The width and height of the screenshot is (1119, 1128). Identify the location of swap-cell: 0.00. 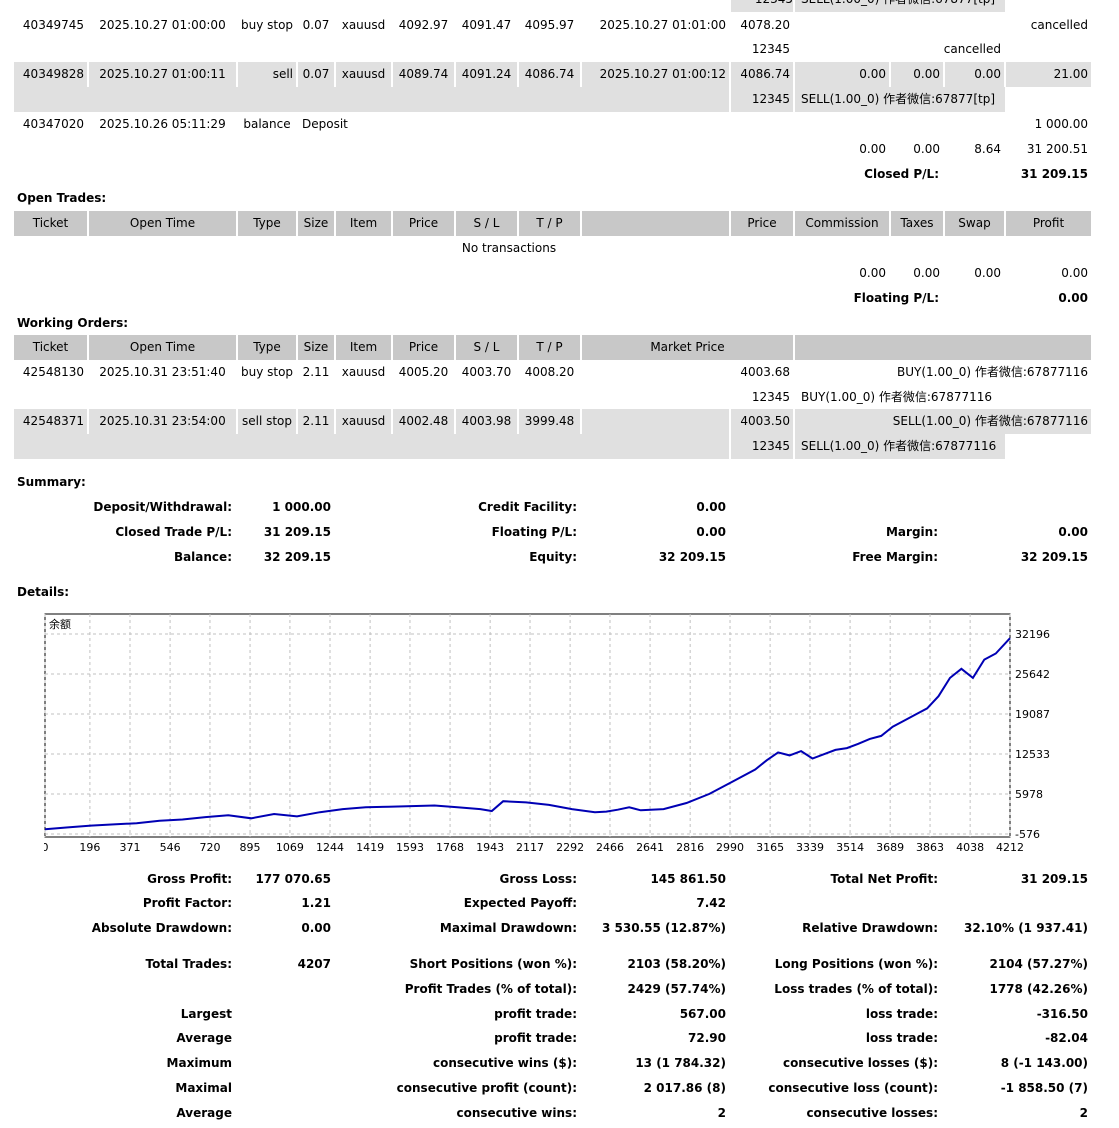
(974, 74).